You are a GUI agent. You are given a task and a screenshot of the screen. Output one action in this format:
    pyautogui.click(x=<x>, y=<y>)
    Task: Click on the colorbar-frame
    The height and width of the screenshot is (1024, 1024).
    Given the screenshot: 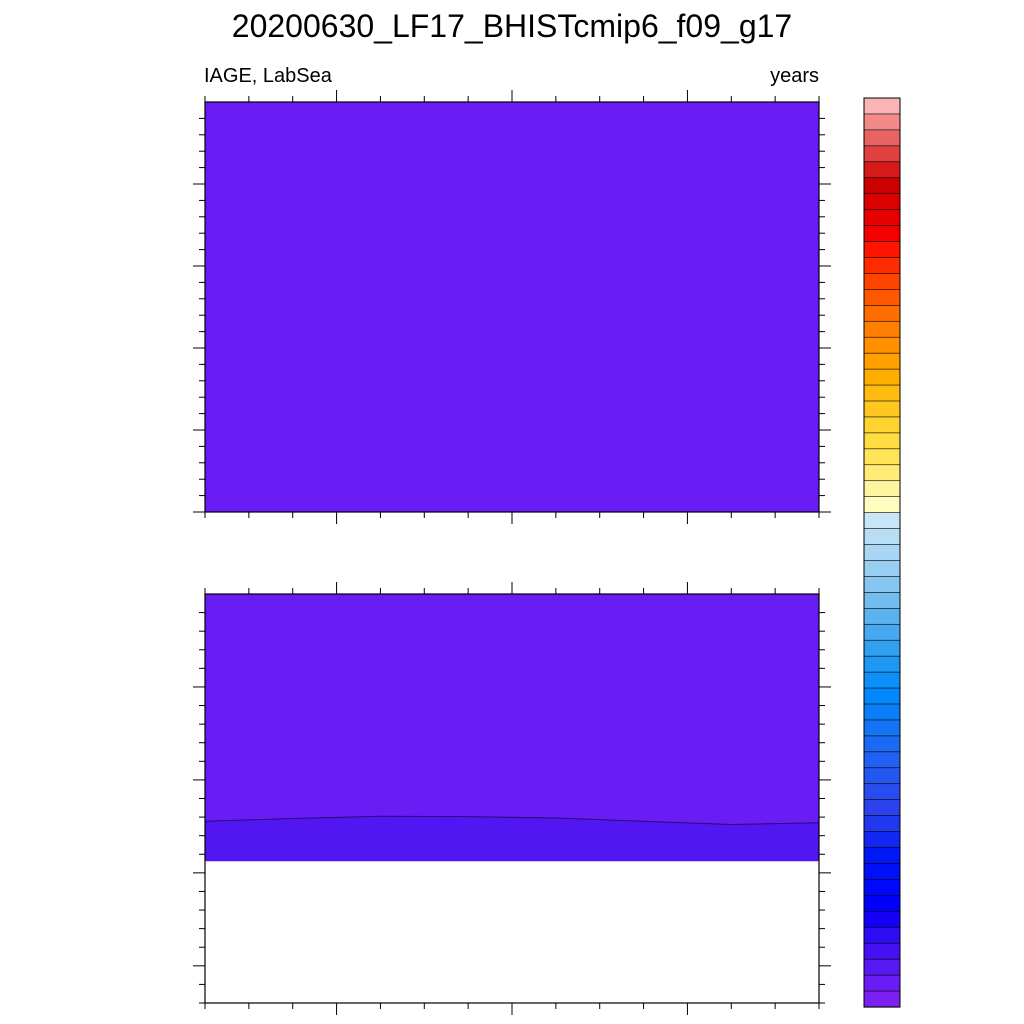 What is the action you would take?
    pyautogui.click(x=882, y=552)
    